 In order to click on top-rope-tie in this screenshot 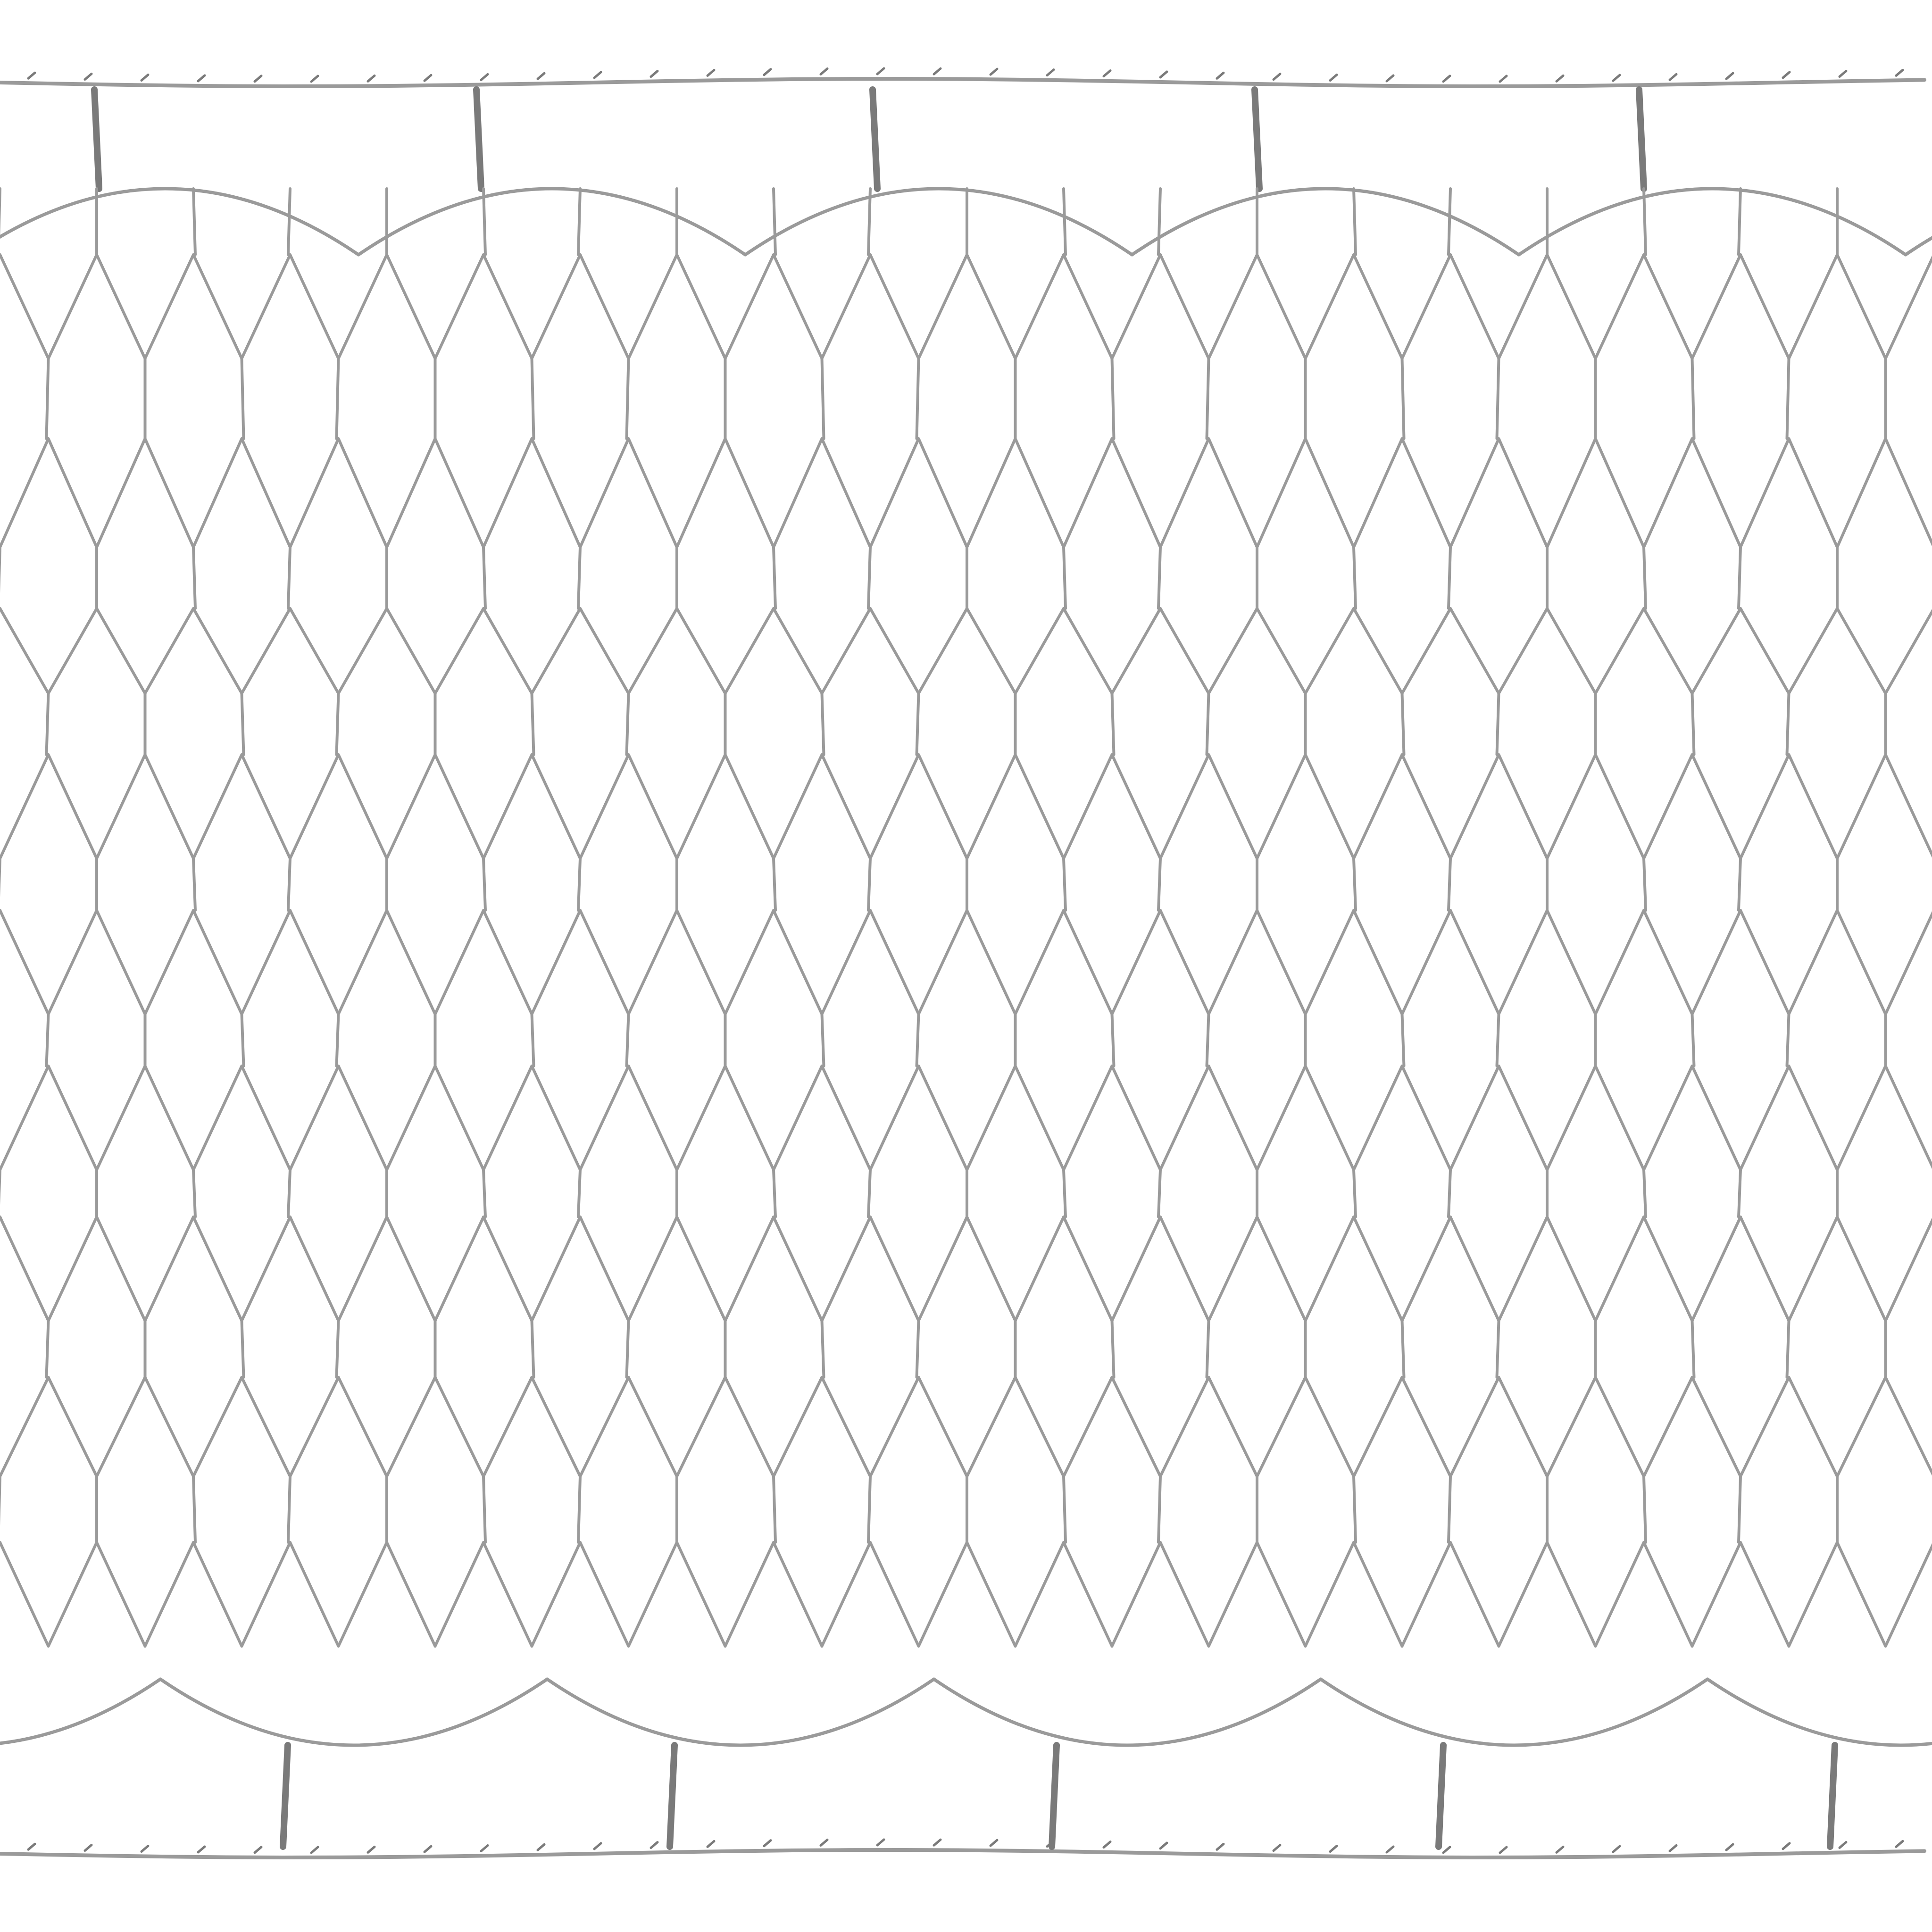, I will do `click(1257, 139)`.